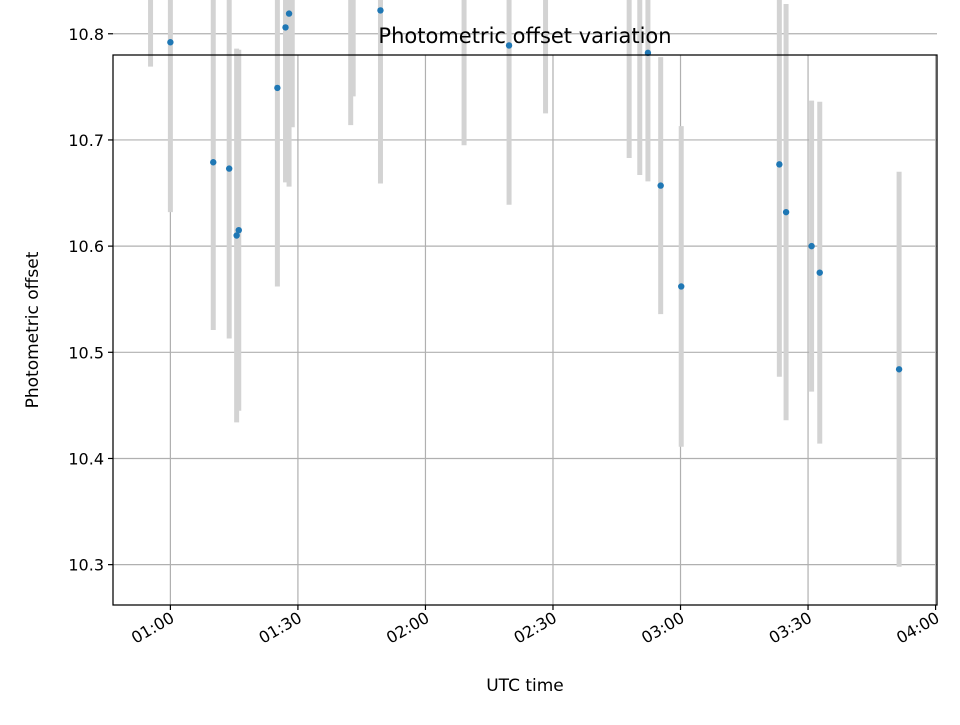 This screenshot has height=725, width=960. I want to click on y-axis-label: Photometric offset, so click(33, 329).